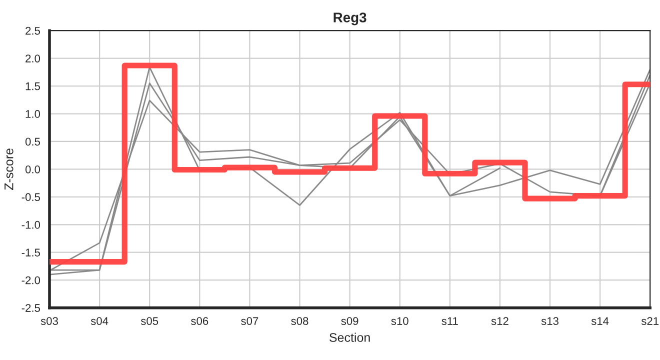 The width and height of the screenshot is (660, 360). Describe the element at coordinates (499, 321) in the screenshot. I see `x-tick-label: s12` at that location.